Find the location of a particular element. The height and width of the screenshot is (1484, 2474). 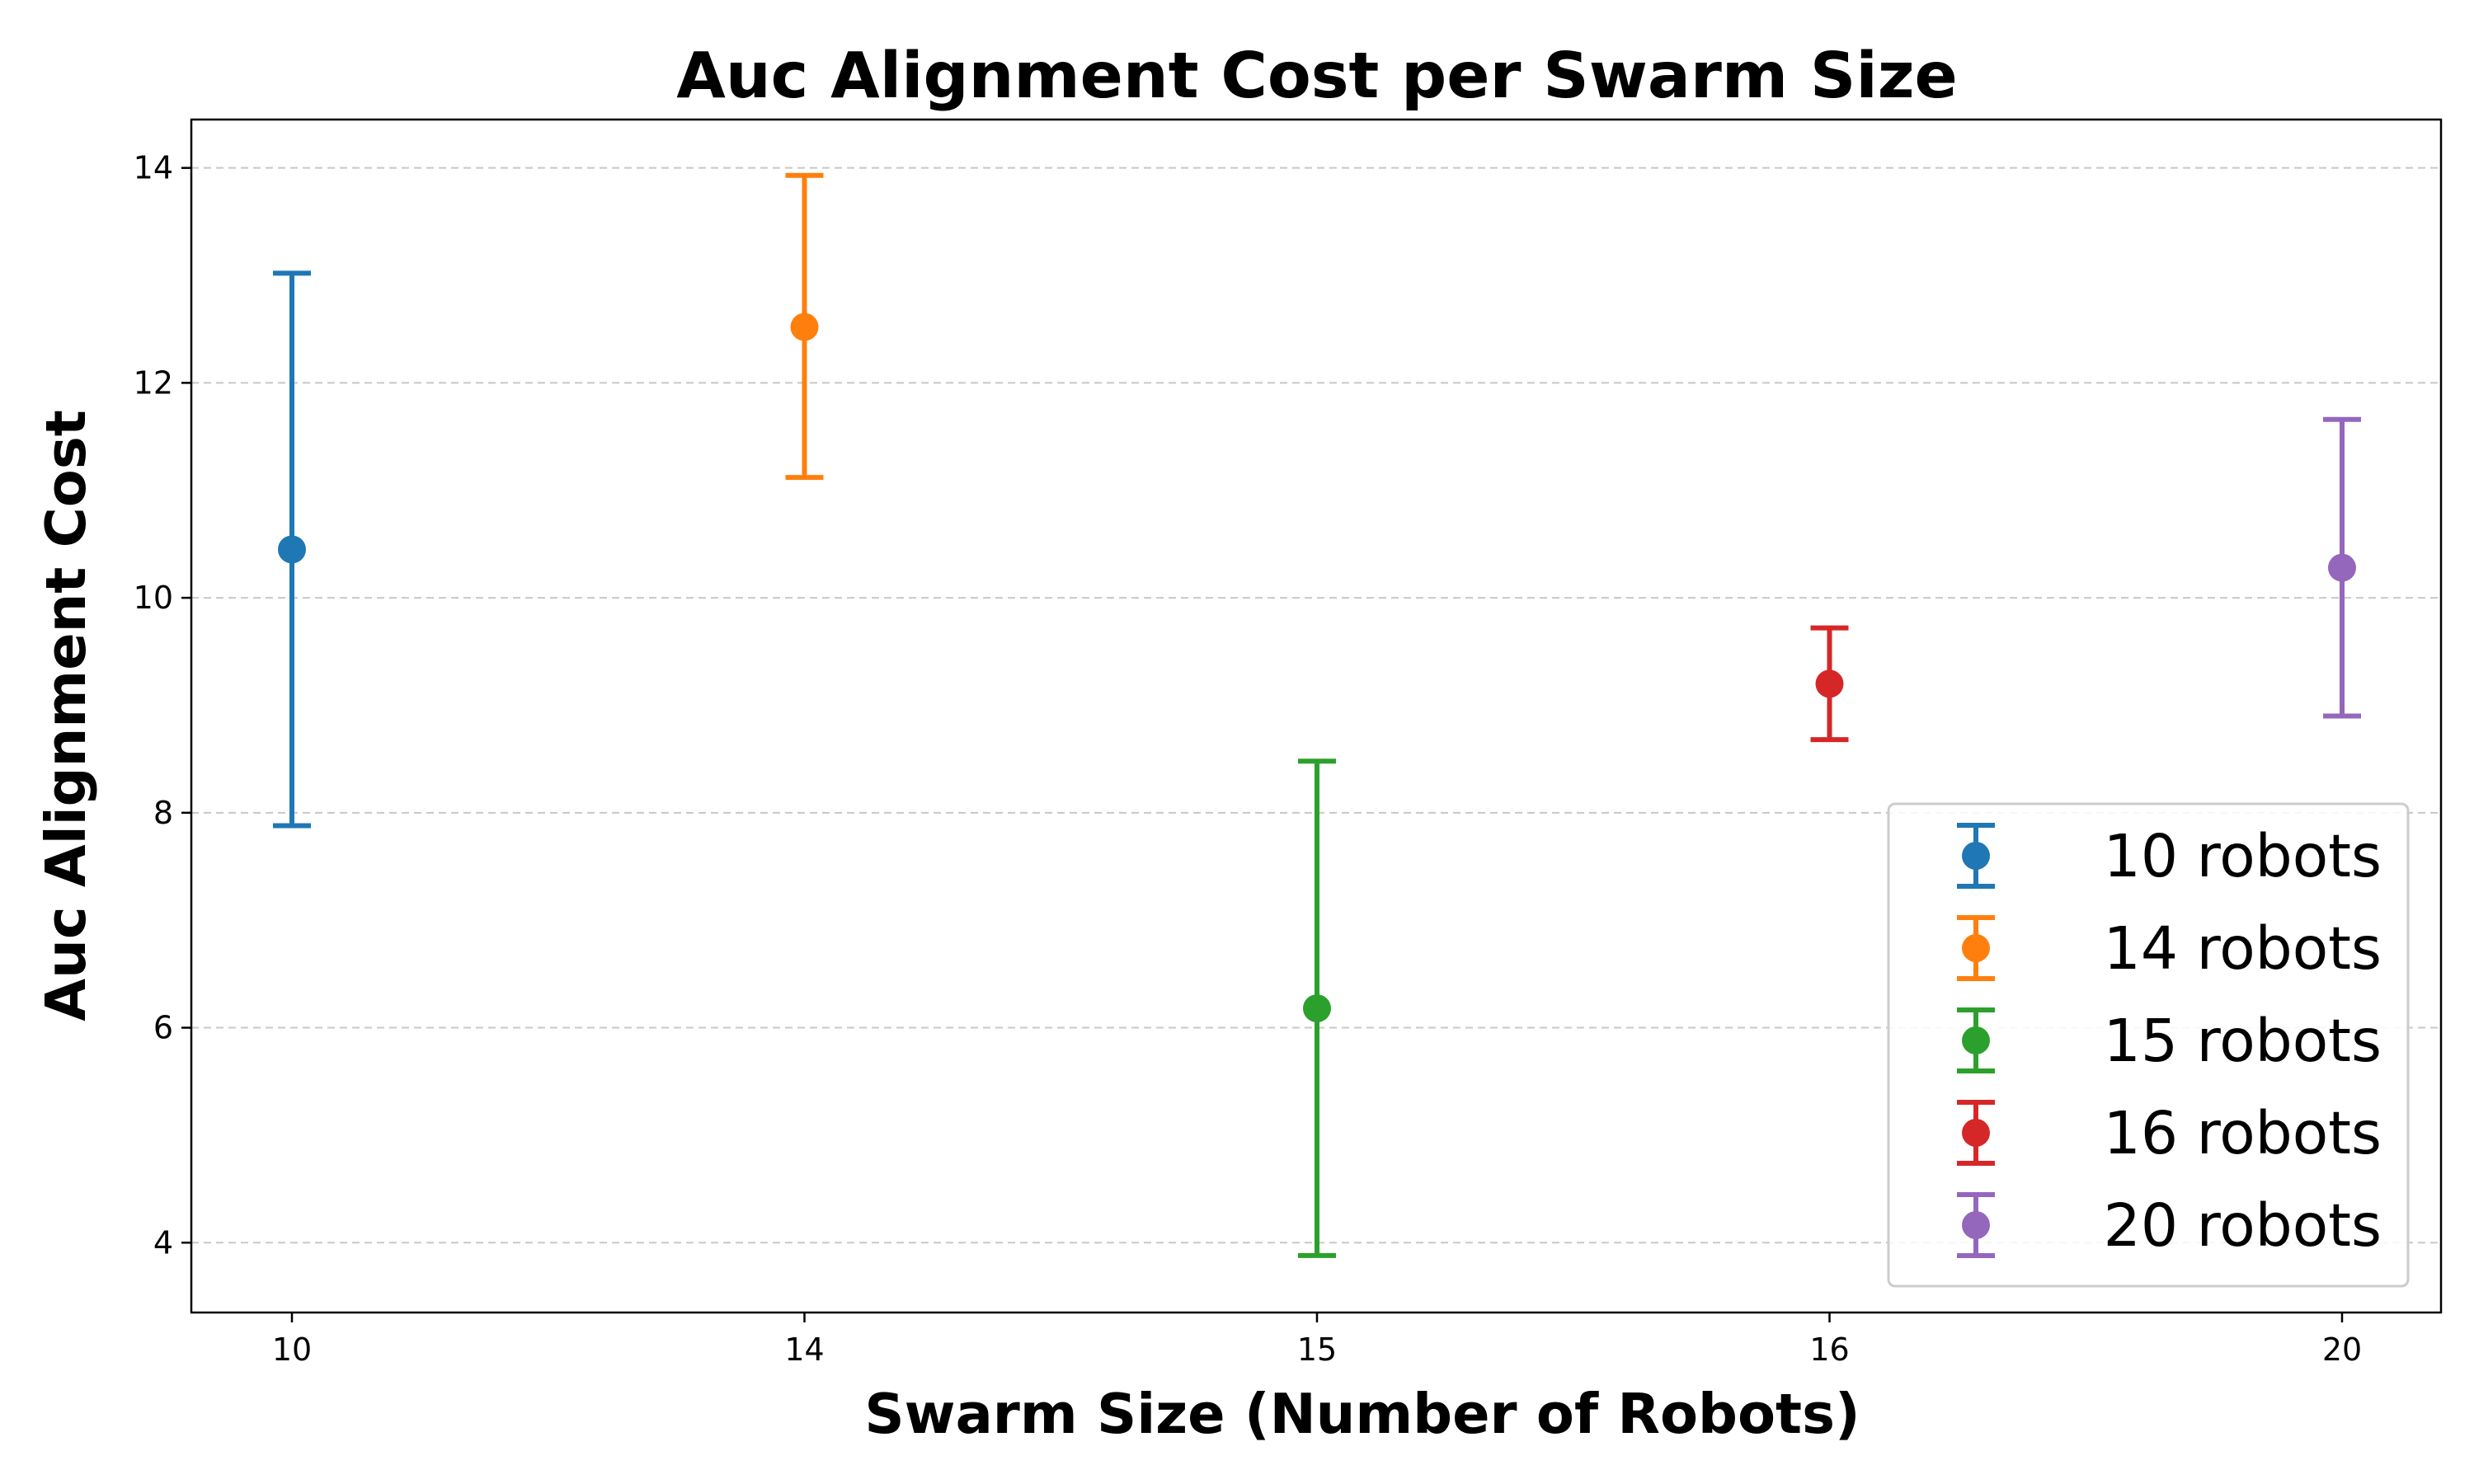

y-tick-label: 6 is located at coordinates (163, 1028).